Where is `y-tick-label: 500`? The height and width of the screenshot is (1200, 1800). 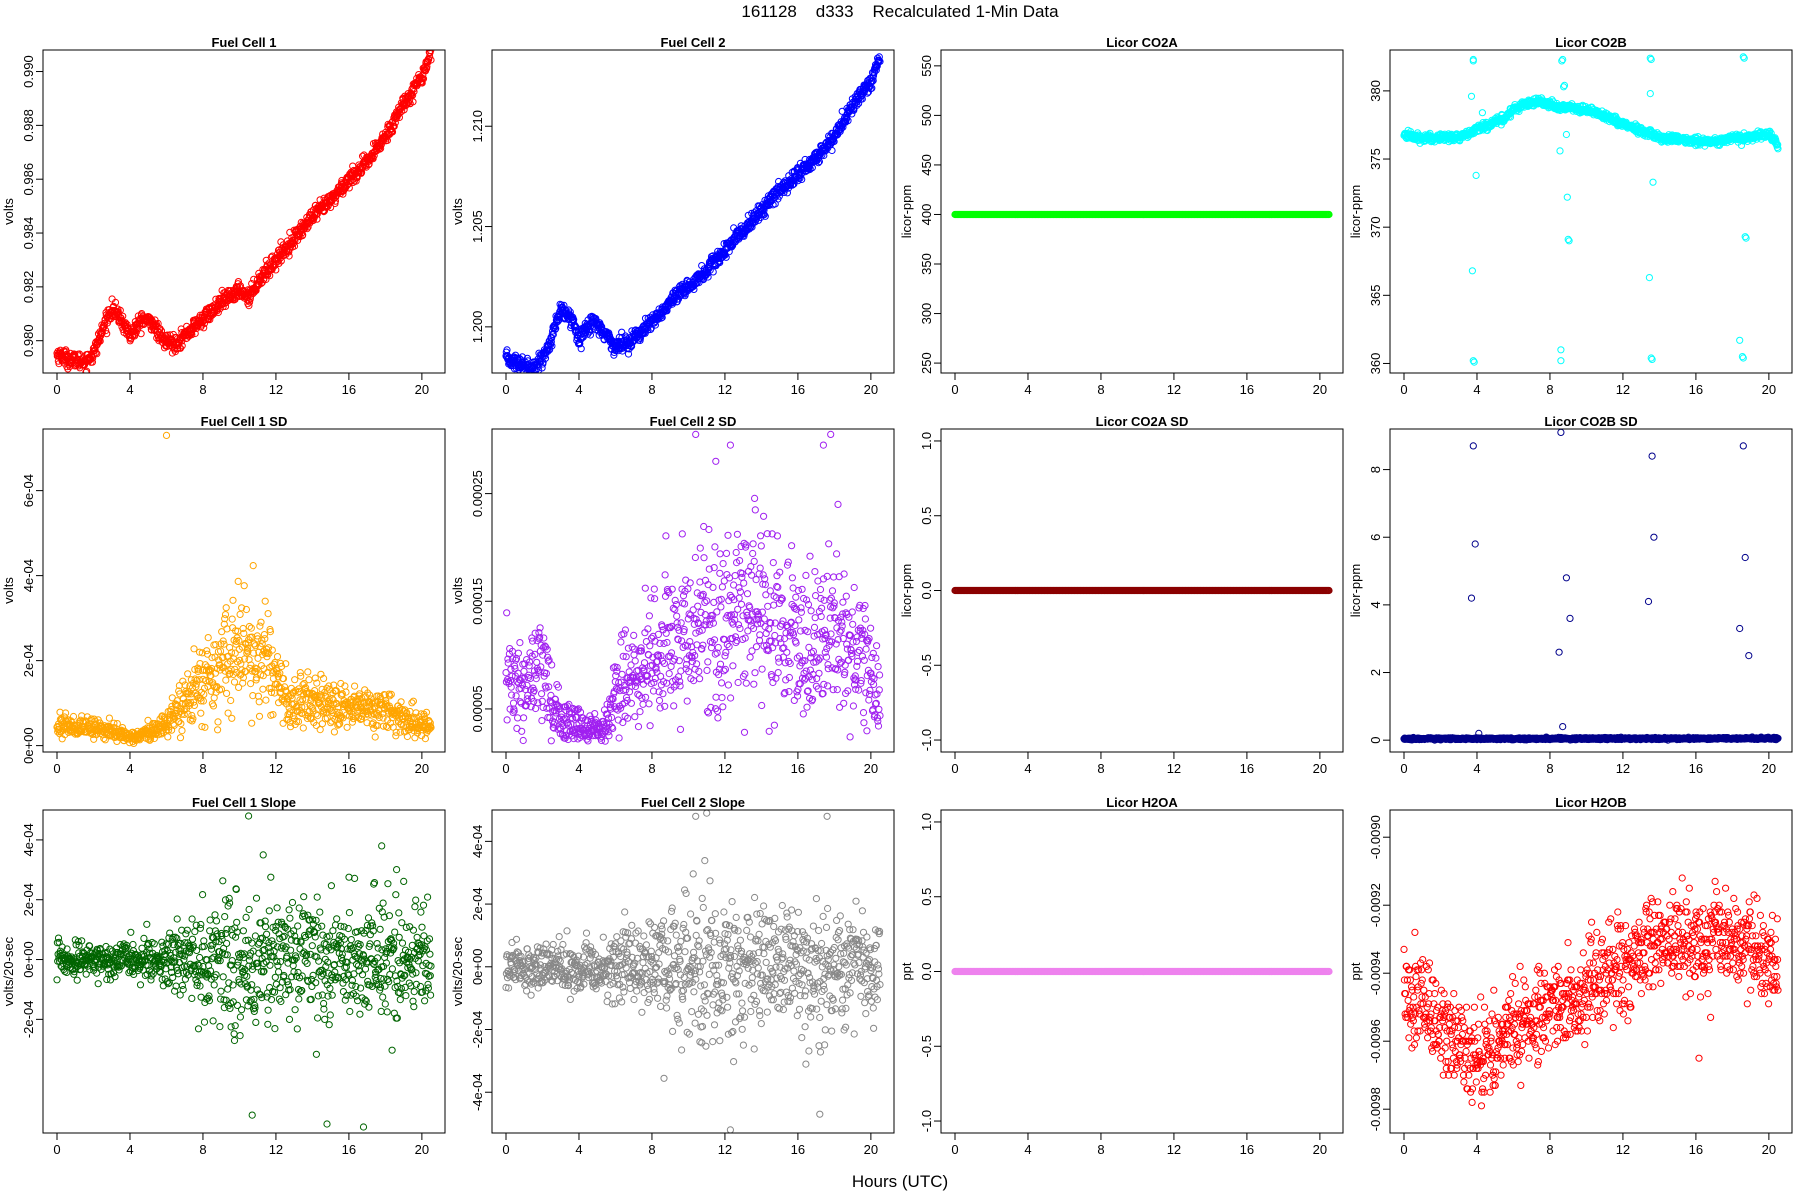
y-tick-label: 500 is located at coordinates (926, 116).